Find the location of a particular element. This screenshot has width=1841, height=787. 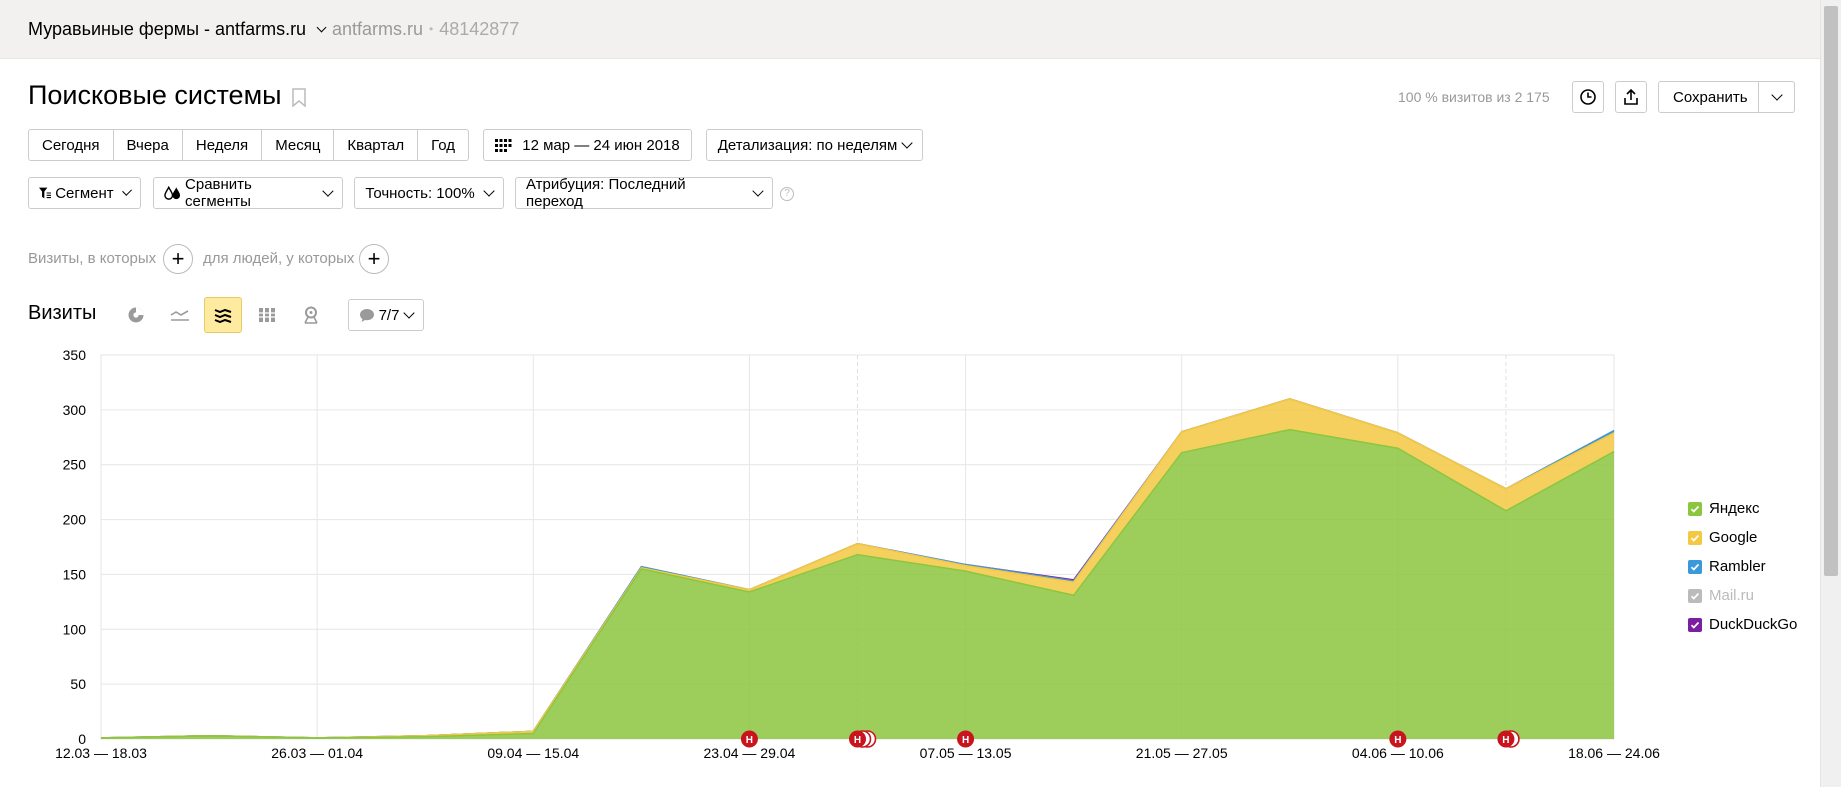

notes-count: 7/7 is located at coordinates (389, 315).